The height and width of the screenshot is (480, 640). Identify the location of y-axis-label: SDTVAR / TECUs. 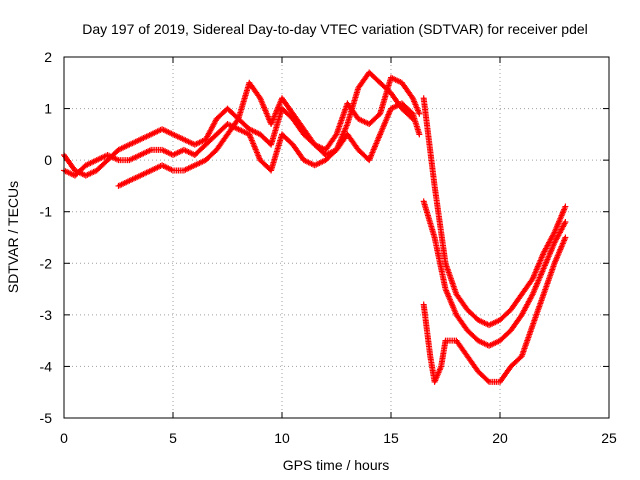
(13, 237).